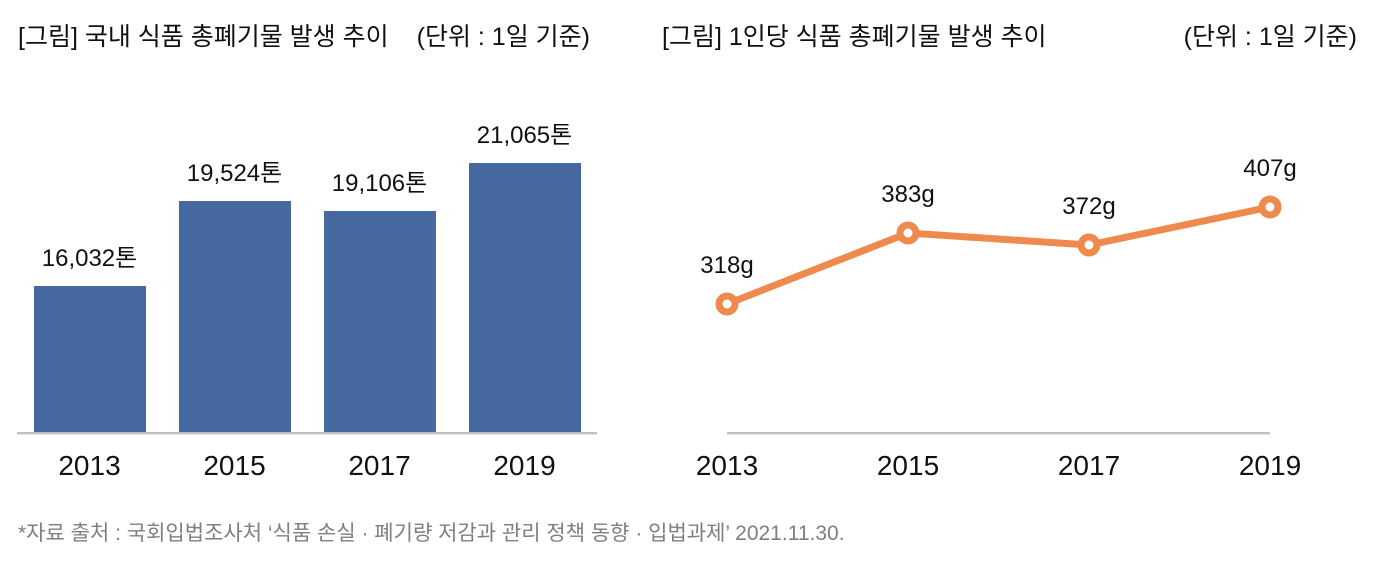 The image size is (1380, 574). Describe the element at coordinates (854, 37) in the screenshot. I see `line-chart-title: [그림] 1인당 식품 총폐기물 발생 추이` at that location.